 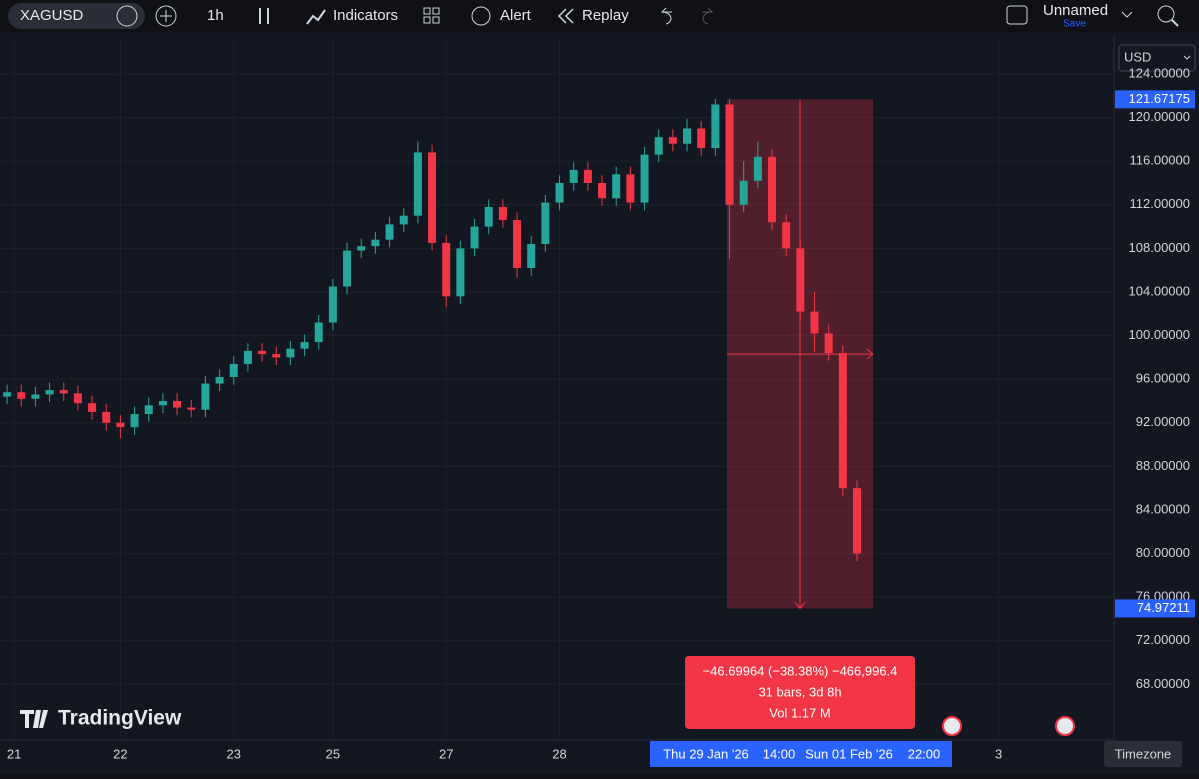 I want to click on add-icon, so click(x=166, y=16).